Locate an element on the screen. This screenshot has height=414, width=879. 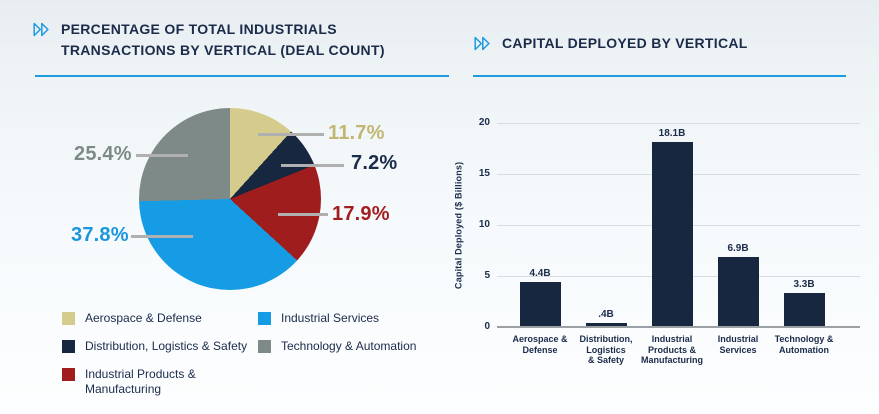
bar-value-label: 3.3B is located at coordinates (804, 285).